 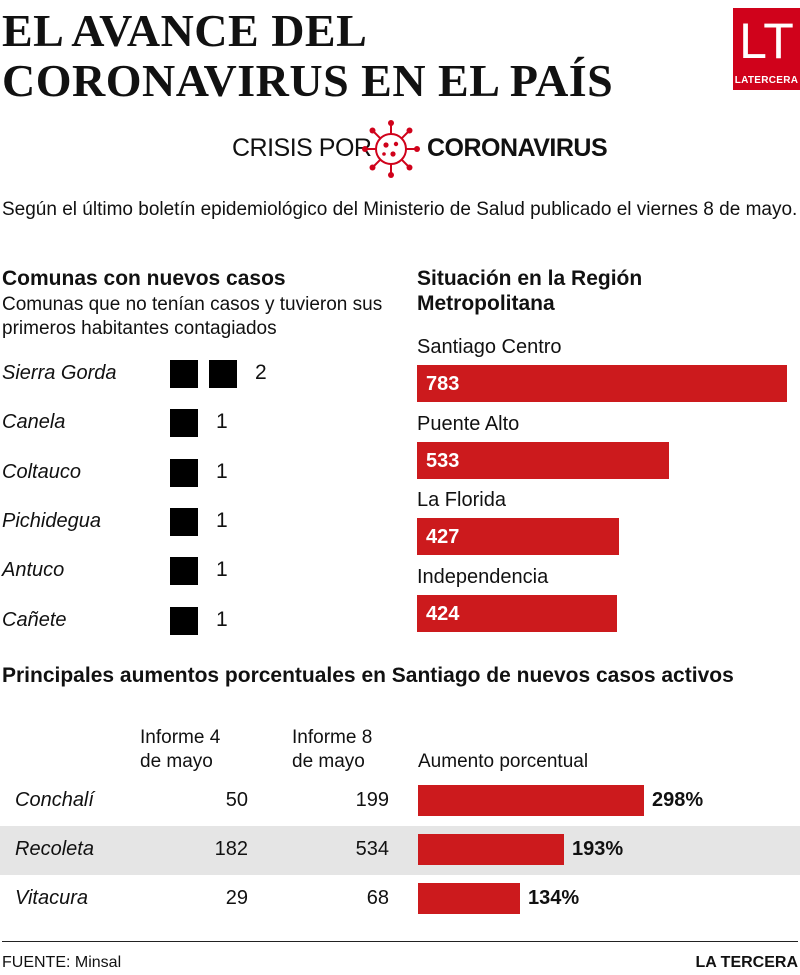 What do you see at coordinates (59, 373) in the screenshot?
I see `comuna-label: Sierra Gorda` at bounding box center [59, 373].